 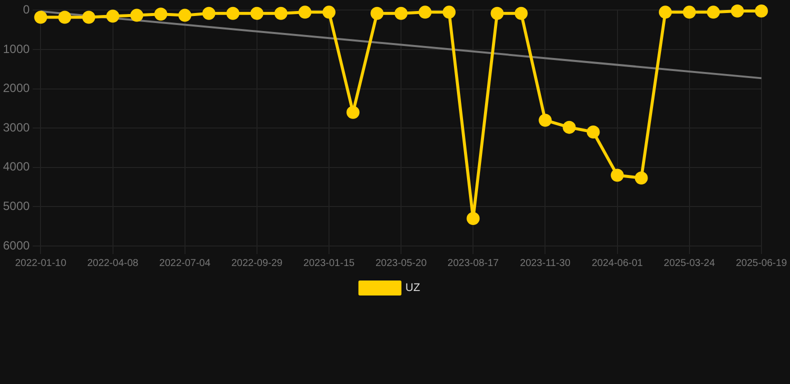 What do you see at coordinates (41, 263) in the screenshot?
I see `x-tick-label: 2022-01-10` at bounding box center [41, 263].